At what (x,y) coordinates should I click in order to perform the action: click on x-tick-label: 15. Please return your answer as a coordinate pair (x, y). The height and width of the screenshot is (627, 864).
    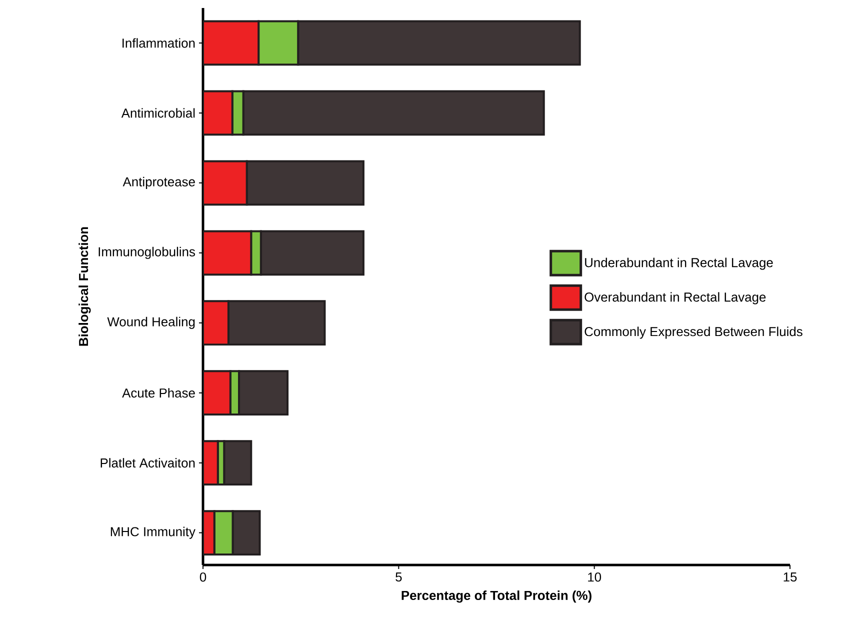
    Looking at the image, I should click on (790, 577).